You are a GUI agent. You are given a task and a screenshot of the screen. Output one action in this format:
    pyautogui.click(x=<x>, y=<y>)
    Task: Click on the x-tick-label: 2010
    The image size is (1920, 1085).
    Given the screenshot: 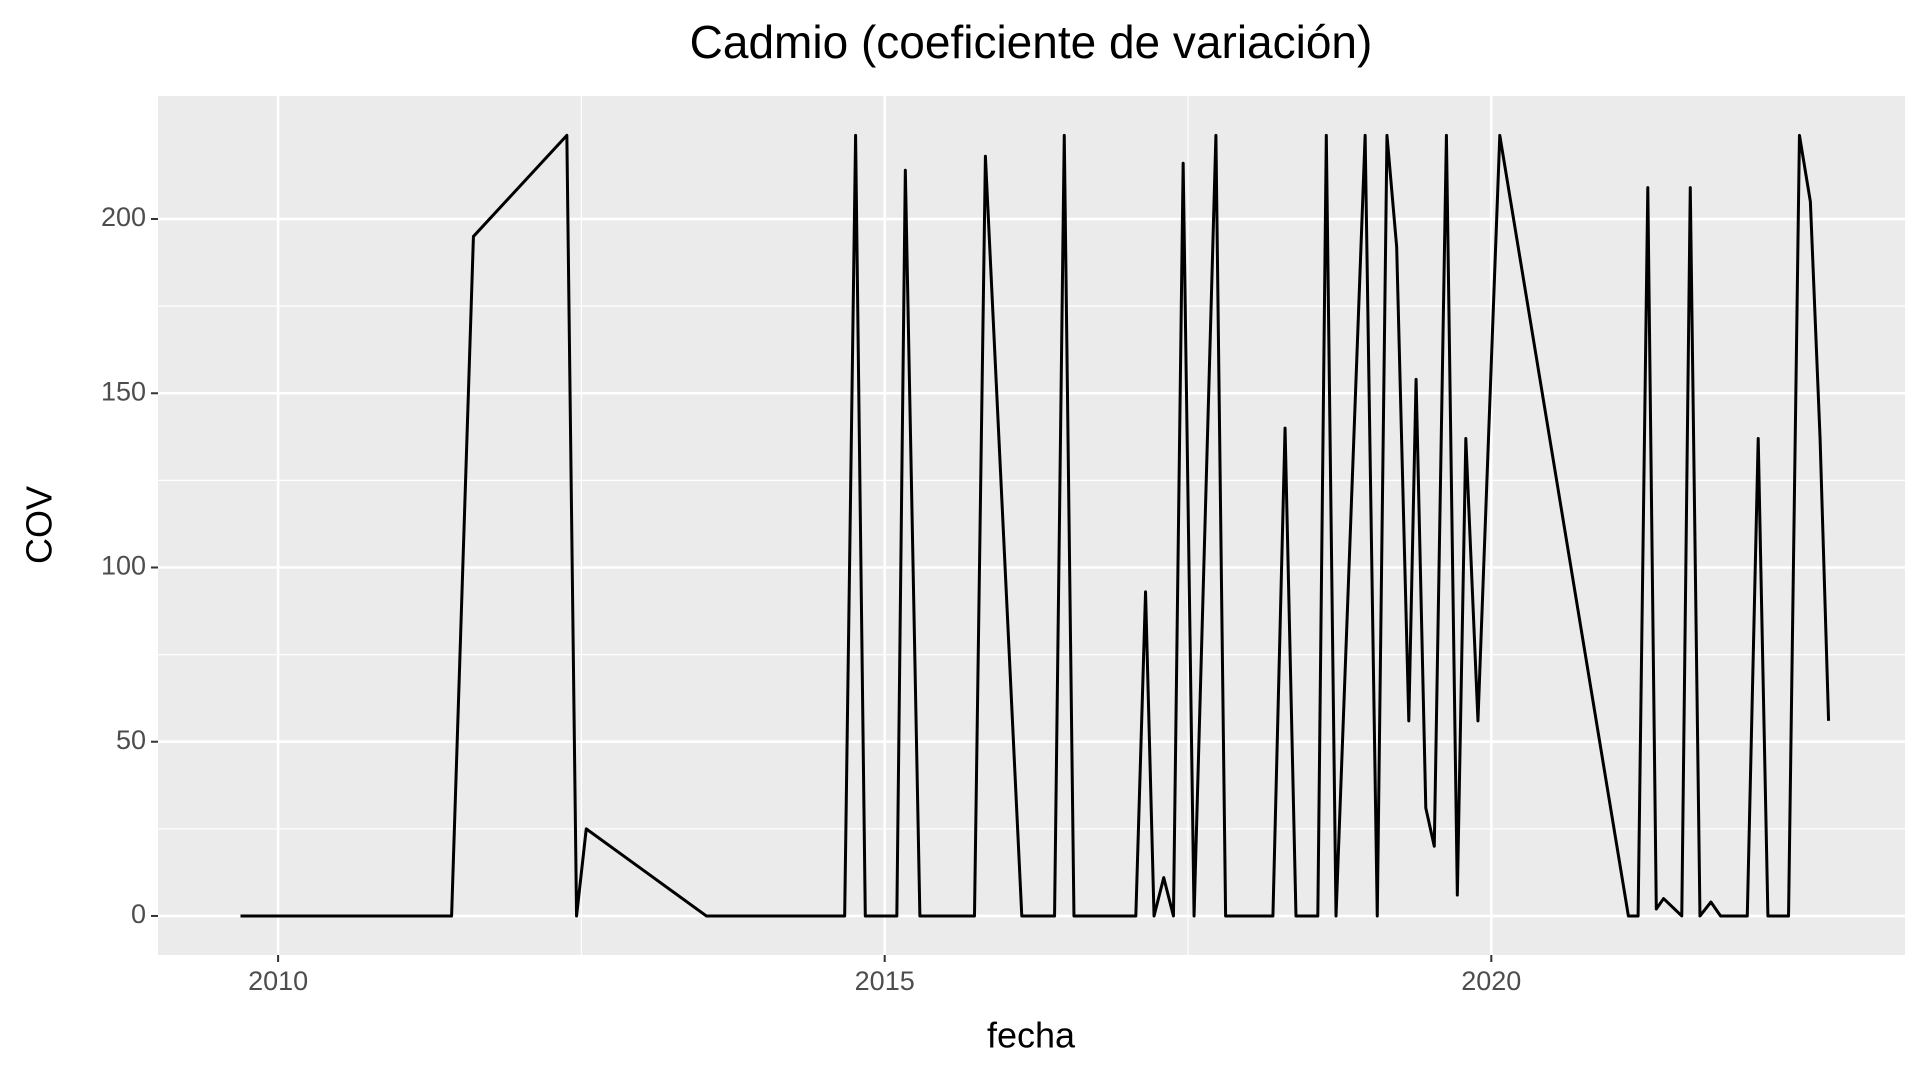 What is the action you would take?
    pyautogui.click(x=278, y=981)
    